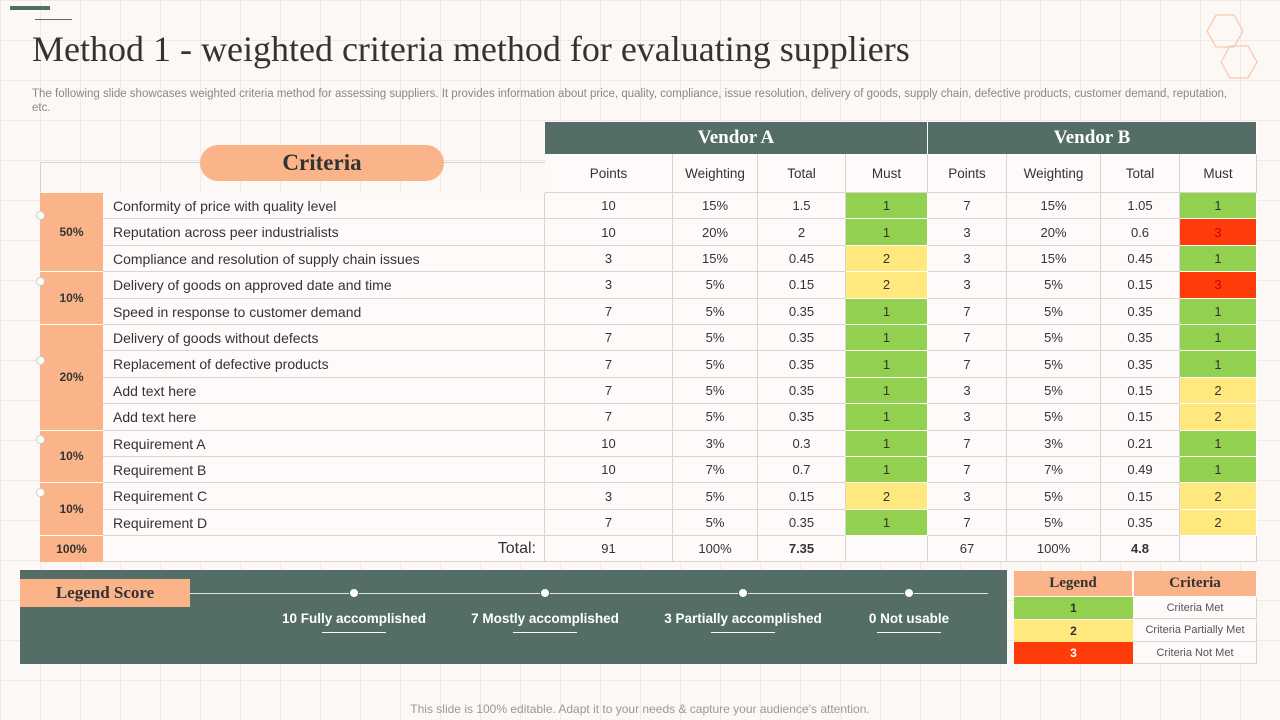  Describe the element at coordinates (71, 378) in the screenshot. I see `group-weight: 20%` at that location.